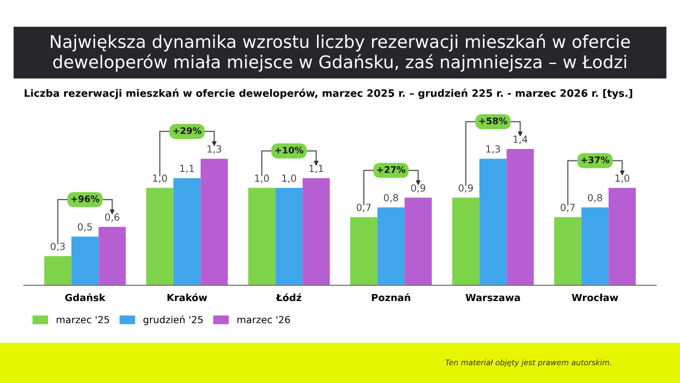 Image resolution: width=680 pixels, height=383 pixels. I want to click on chart-title: Największa dynamika wzrostu liczby rezerwacji mieszkań w ofercie deweloperów miała miejsce w Gdańsku, zaś najmniejsza – w Łodzi, so click(340, 53).